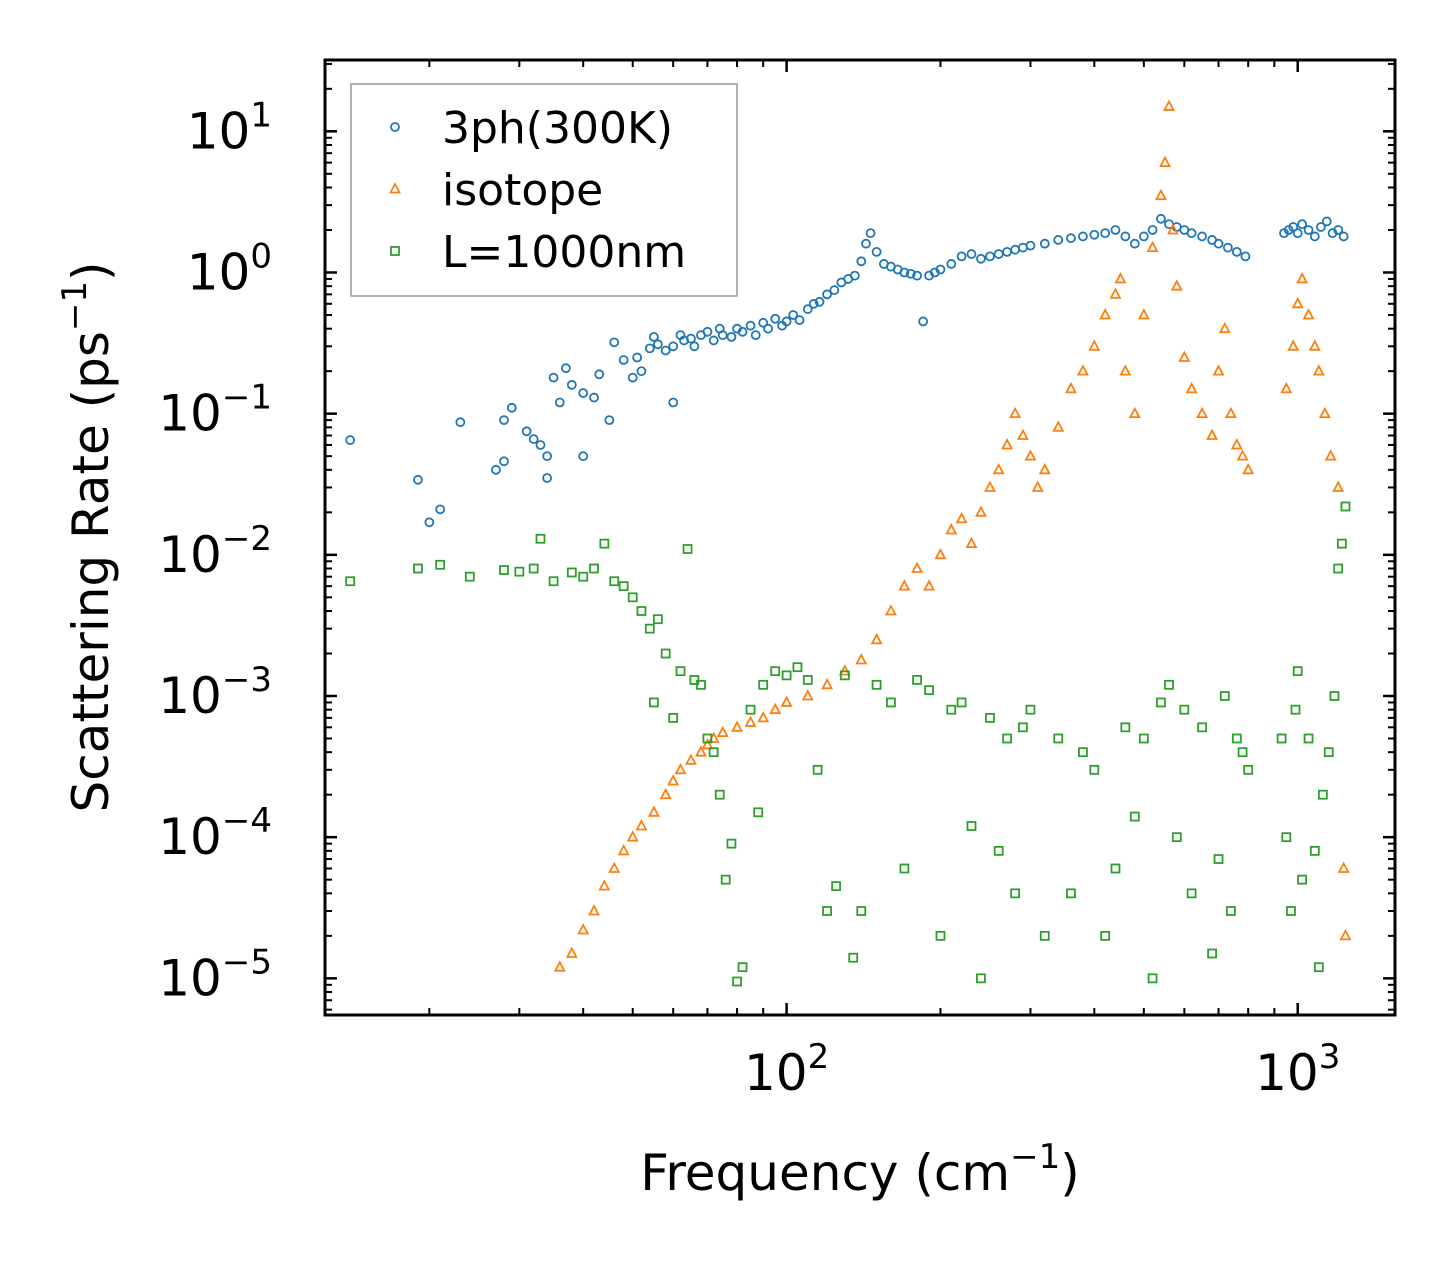 This screenshot has height=1265, width=1455. Describe the element at coordinates (215, 833) in the screenshot. I see `y-tick-label: 10⁻⁴` at that location.